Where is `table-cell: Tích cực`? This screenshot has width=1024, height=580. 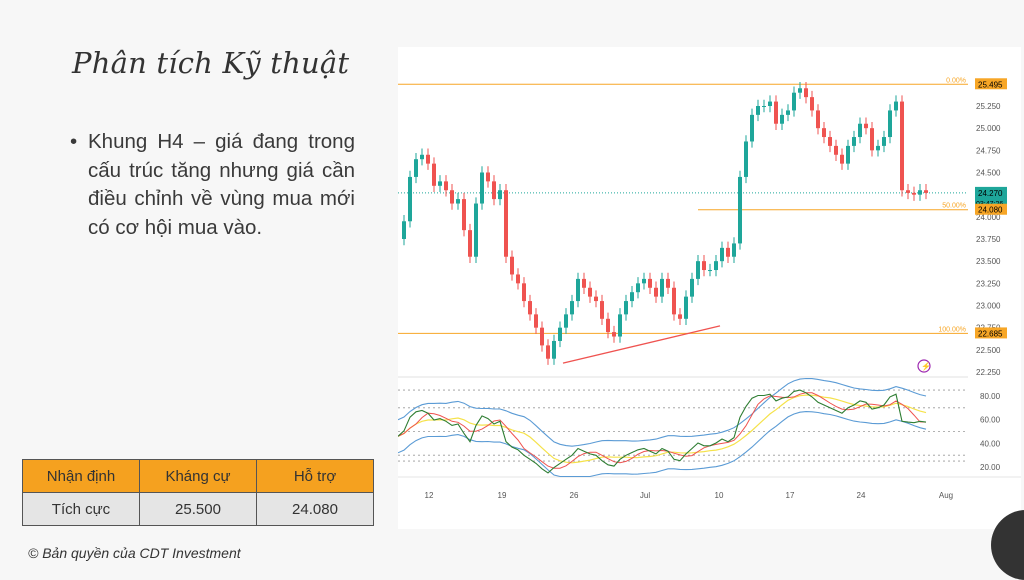
table-cell: Tích cực is located at coordinates (81, 509).